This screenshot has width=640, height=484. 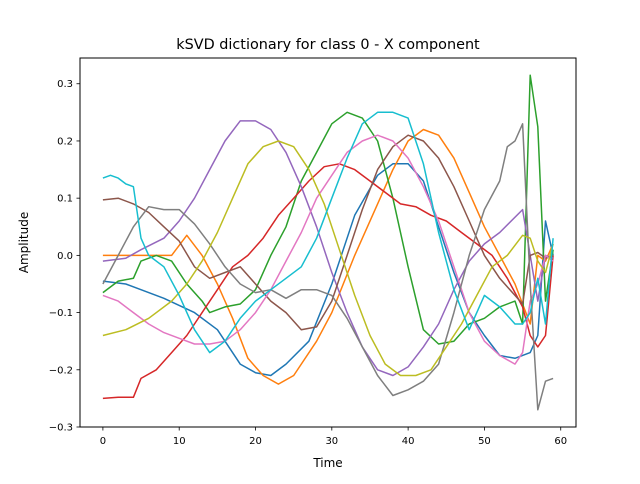 What do you see at coordinates (61, 313) in the screenshot?
I see `y-tick-label: −0.1` at bounding box center [61, 313].